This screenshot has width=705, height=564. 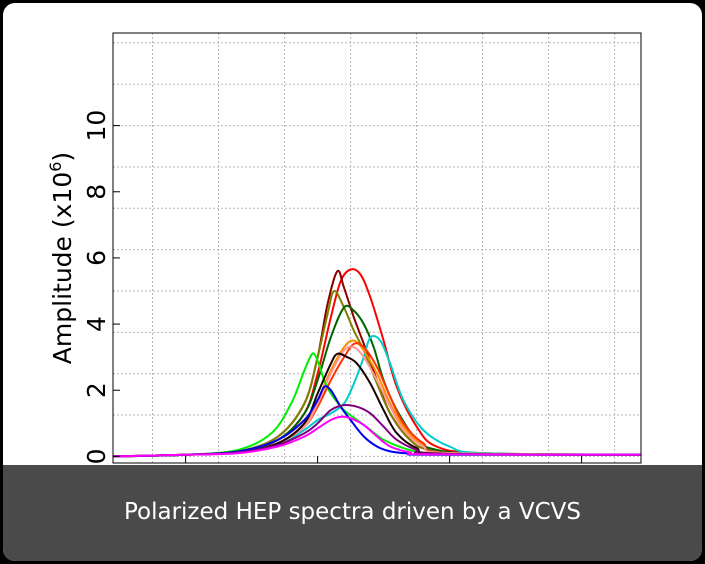 I want to click on y-tick-label: 8, so click(x=96, y=192).